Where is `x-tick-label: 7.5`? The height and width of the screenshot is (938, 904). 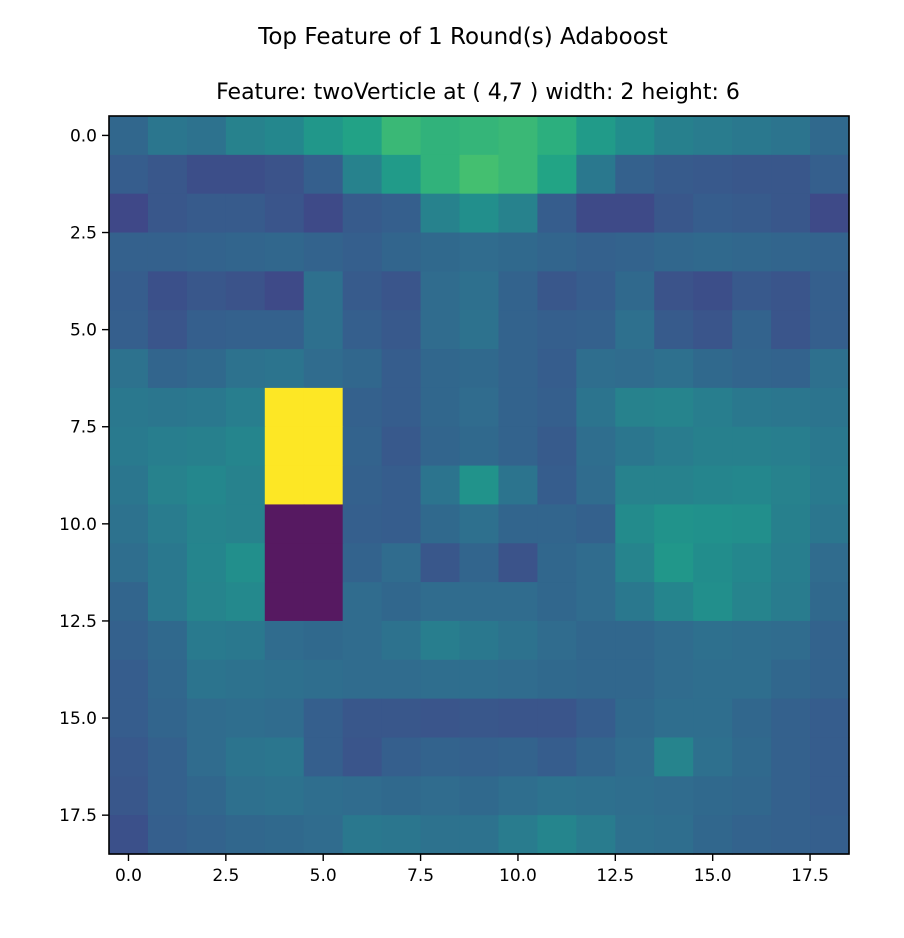
x-tick-label: 7.5 is located at coordinates (420, 876).